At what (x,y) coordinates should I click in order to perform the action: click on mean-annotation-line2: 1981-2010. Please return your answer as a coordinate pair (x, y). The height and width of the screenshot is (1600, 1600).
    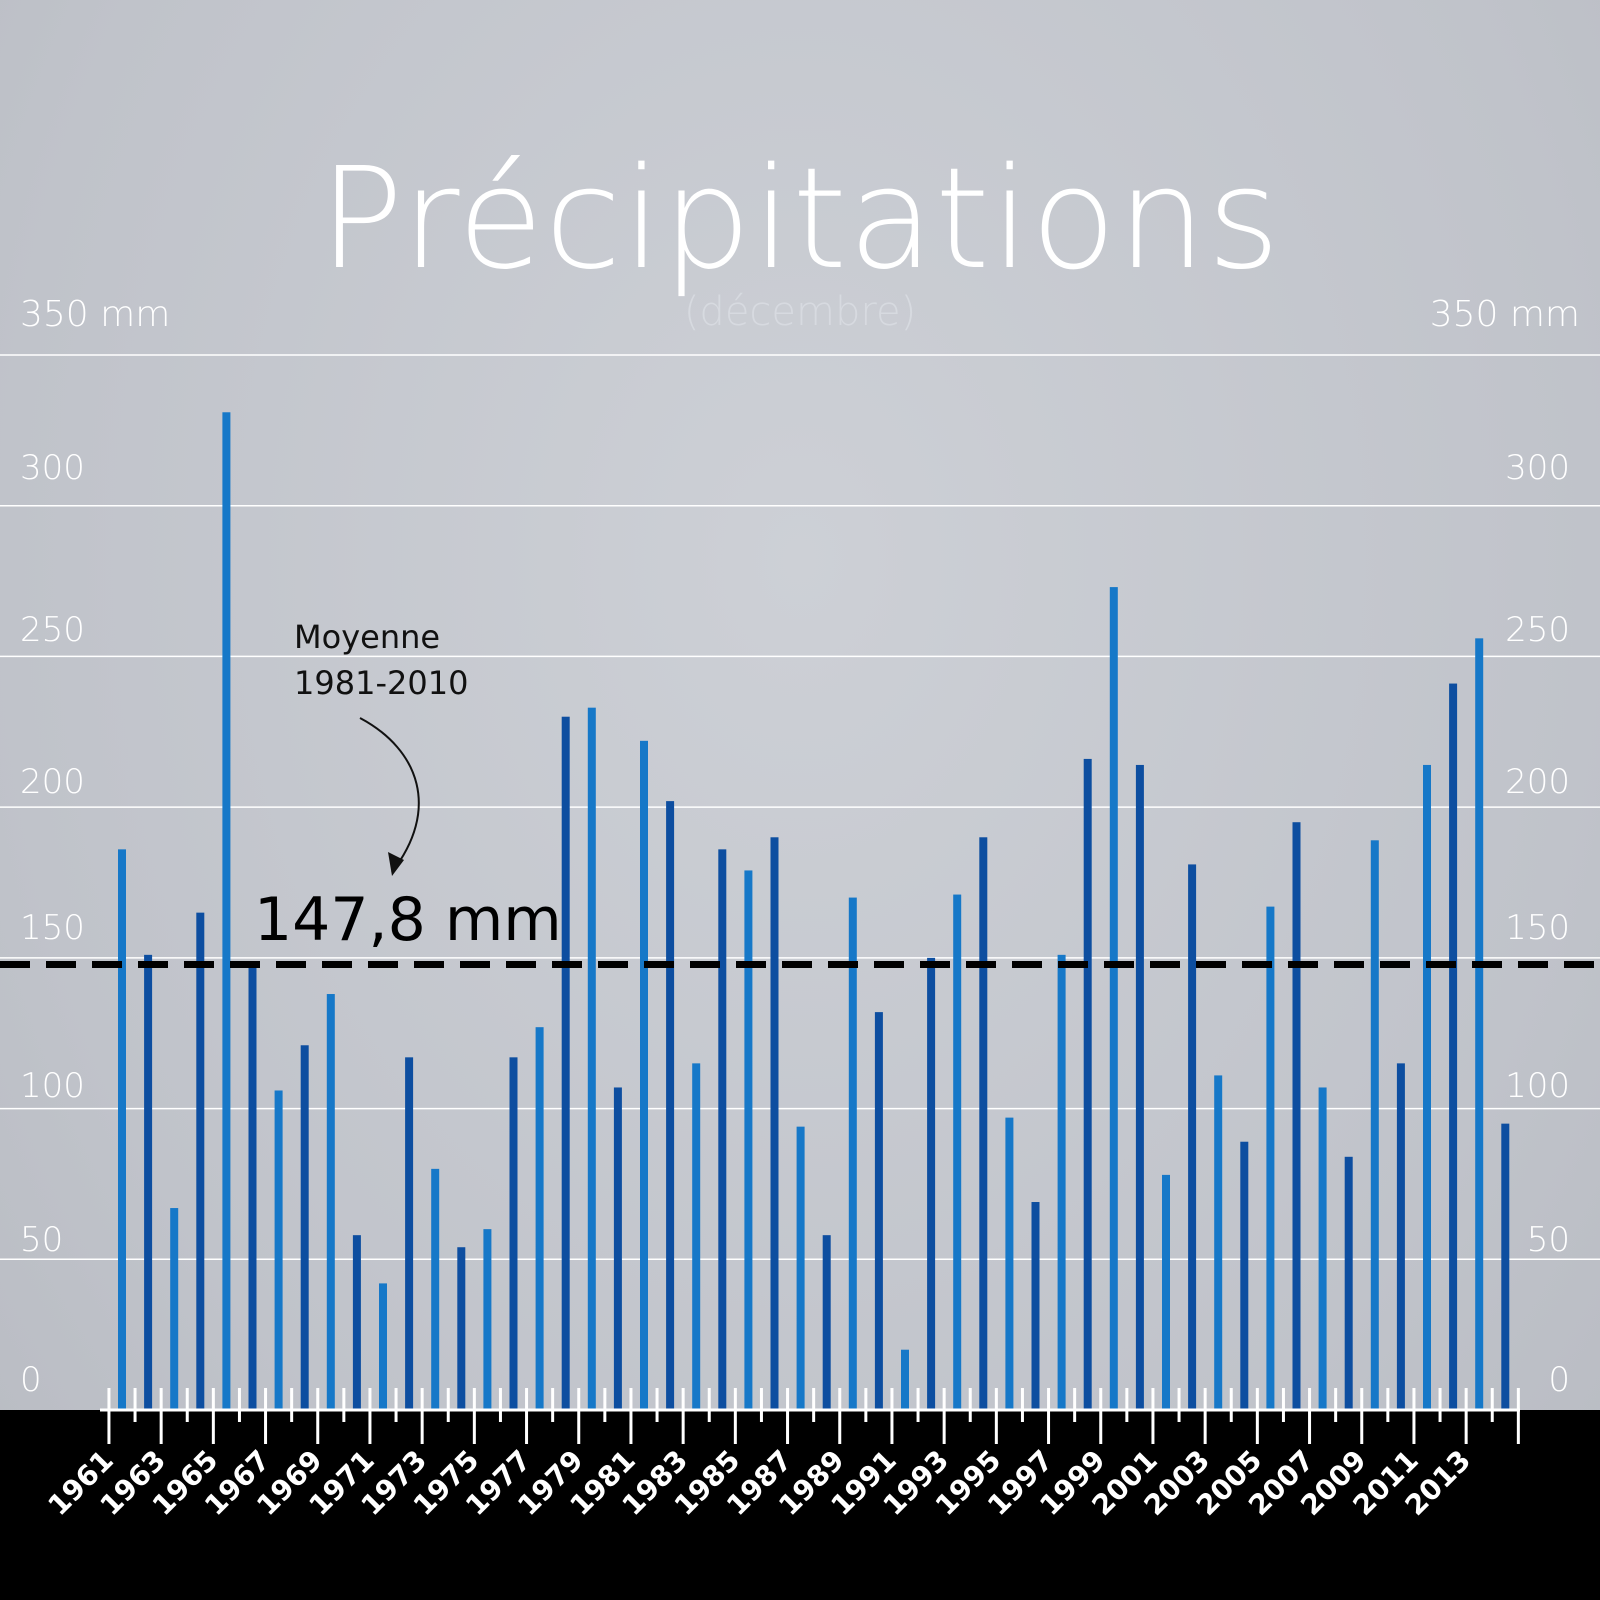
    Looking at the image, I should click on (381, 683).